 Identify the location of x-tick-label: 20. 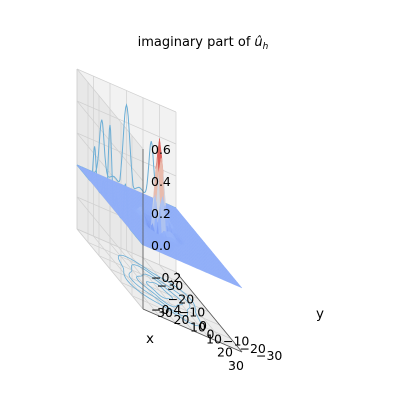
(225, 352).